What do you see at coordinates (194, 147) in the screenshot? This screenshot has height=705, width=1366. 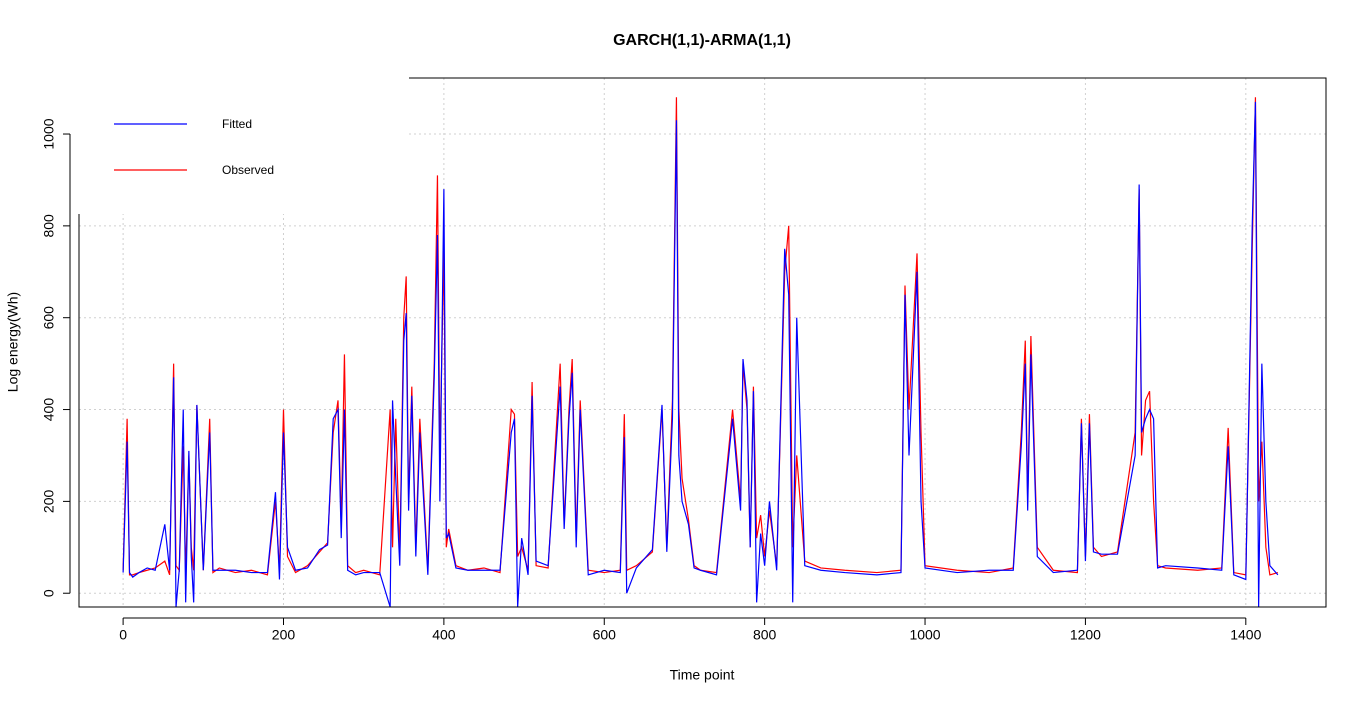 I see `legend: Fitted Observed` at bounding box center [194, 147].